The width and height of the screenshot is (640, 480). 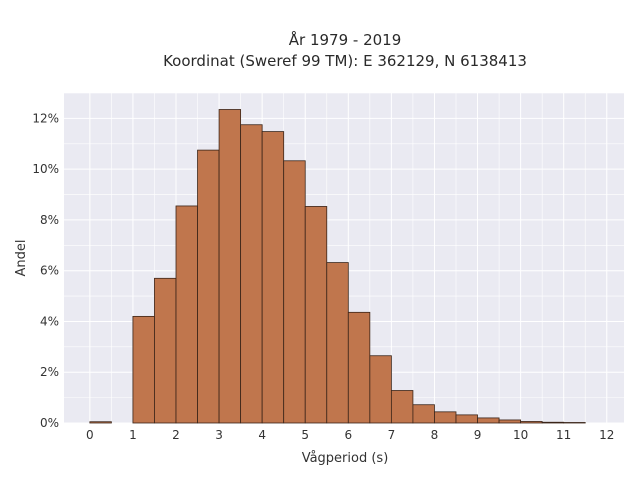 What do you see at coordinates (345, 458) in the screenshot?
I see `x-axis-label: Vågperiod (s)` at bounding box center [345, 458].